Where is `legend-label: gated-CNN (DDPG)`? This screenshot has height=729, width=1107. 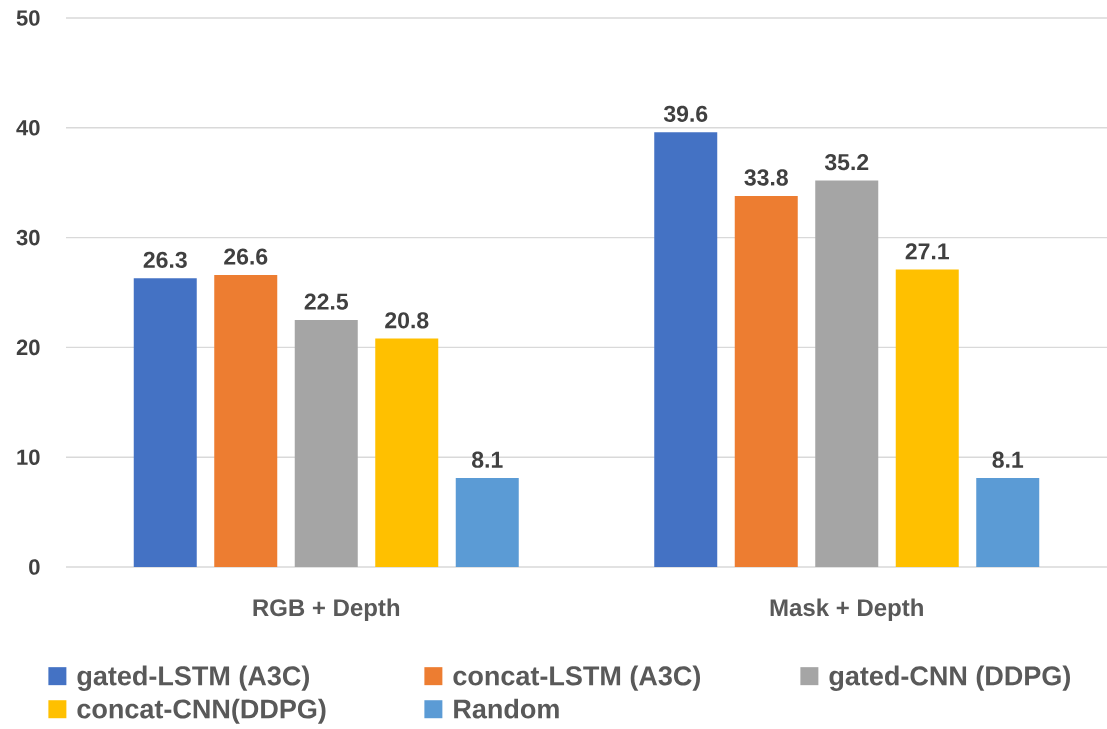 legend-label: gated-CNN (DDPG) is located at coordinates (949, 678).